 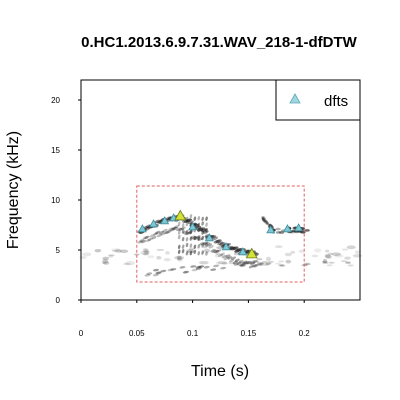 What do you see at coordinates (180, 215) in the screenshot?
I see `highlighted-point` at bounding box center [180, 215].